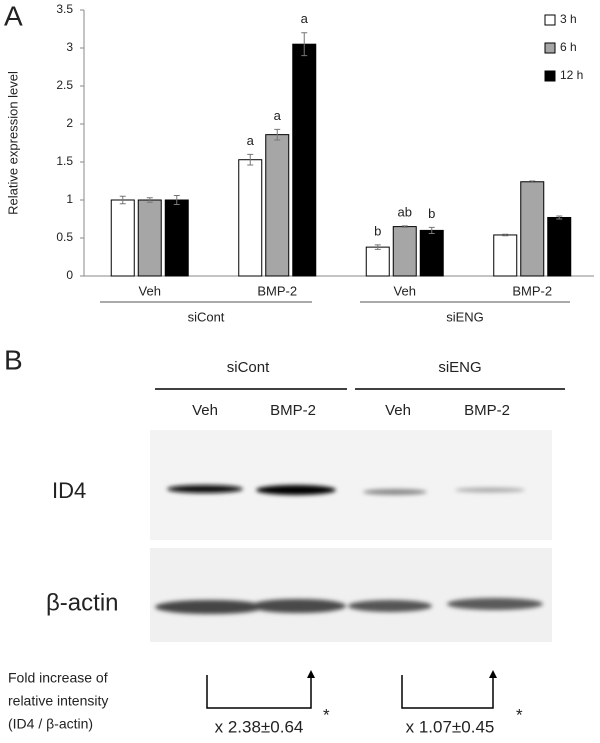 The image size is (600, 743). I want to click on blot-group: siENG, so click(459, 367).